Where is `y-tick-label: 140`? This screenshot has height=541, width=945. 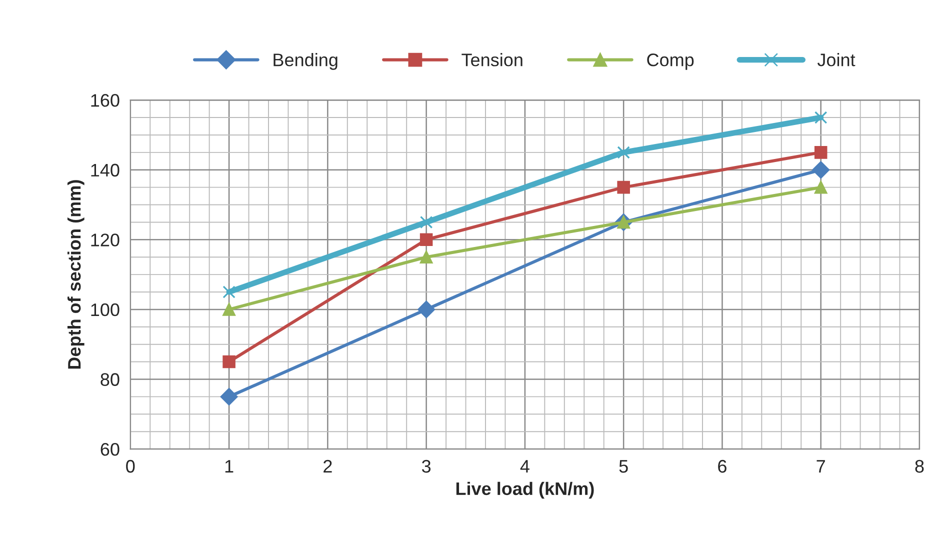 y-tick-label: 140 is located at coordinates (105, 170).